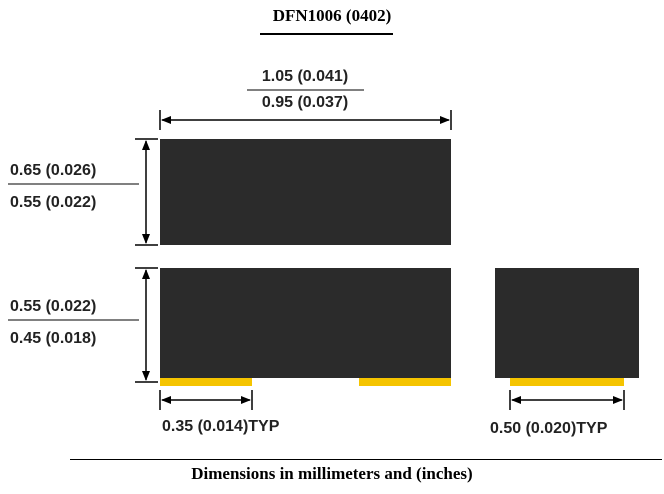 Image resolution: width=664 pixels, height=494 pixels. I want to click on pad-length-label: 0.35 (0.014)TYP, so click(221, 426).